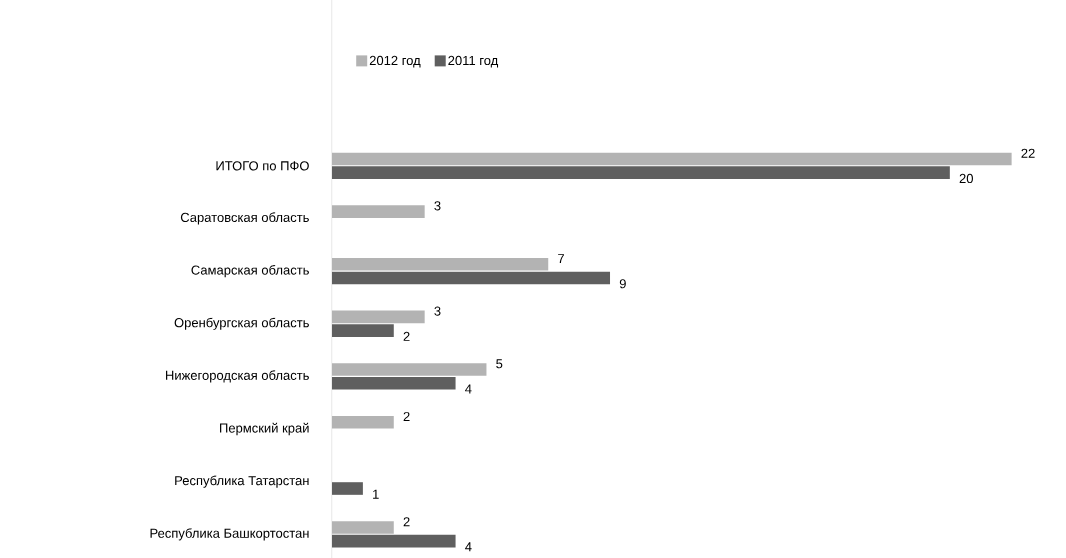 This screenshot has height=558, width=1066. What do you see at coordinates (376, 494) in the screenshot?
I see `data-label: 1` at bounding box center [376, 494].